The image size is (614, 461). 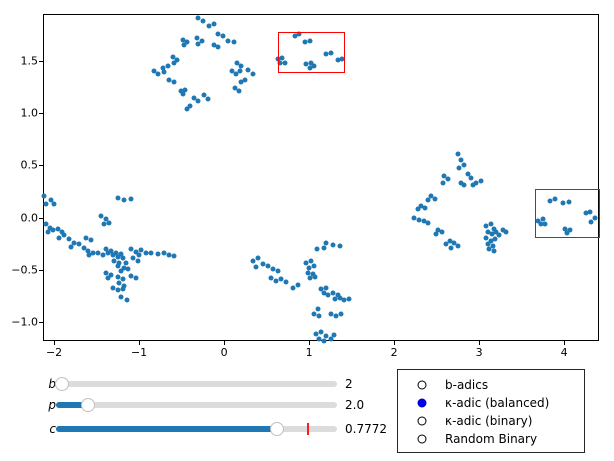 I want to click on slider-value-b: 2, so click(x=349, y=384).